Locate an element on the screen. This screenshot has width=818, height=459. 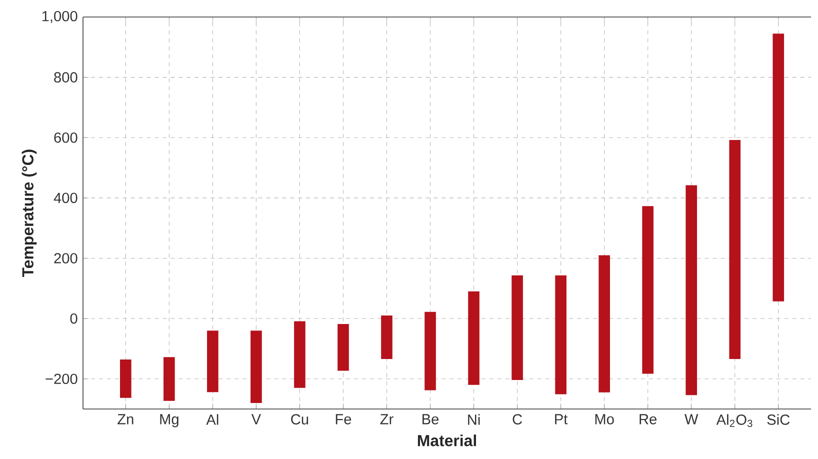
x-tick-label: Ni is located at coordinates (474, 419).